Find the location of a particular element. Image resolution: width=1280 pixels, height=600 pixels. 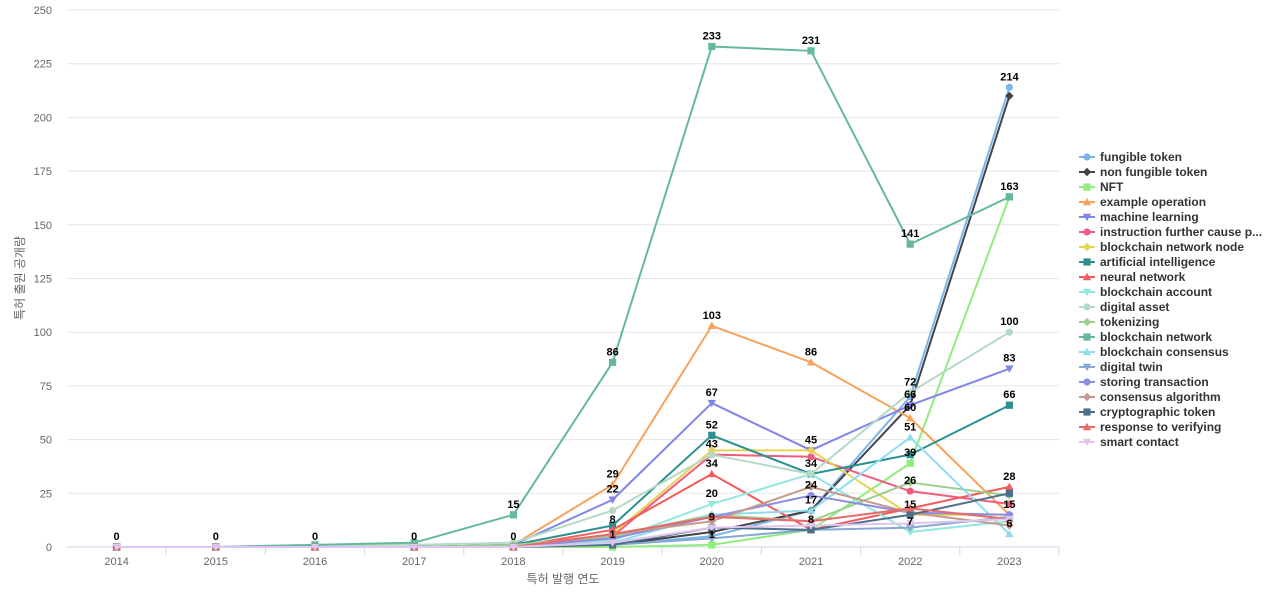

legend-item: digital asset is located at coordinates (1170, 306).